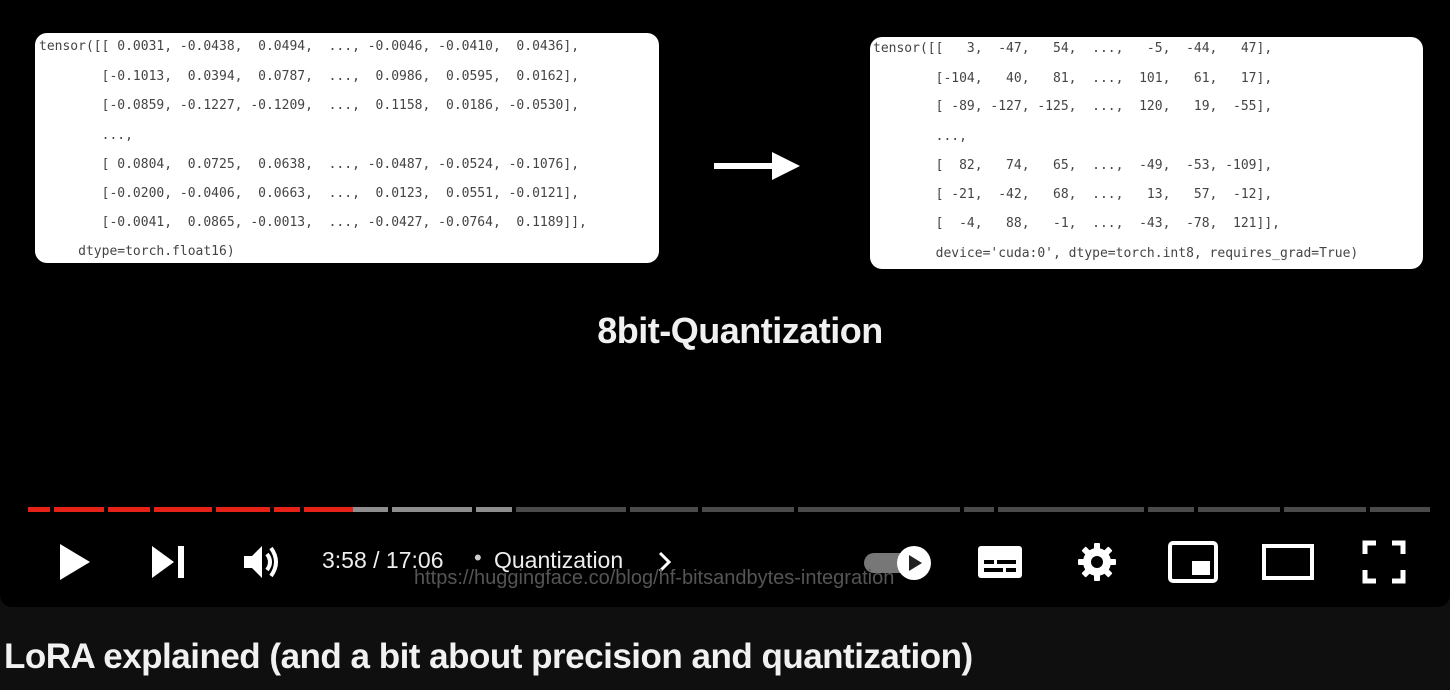 This screenshot has width=1450, height=690. Describe the element at coordinates (137, 251) in the screenshot. I see `code-line: dtype=torch.float16)` at that location.